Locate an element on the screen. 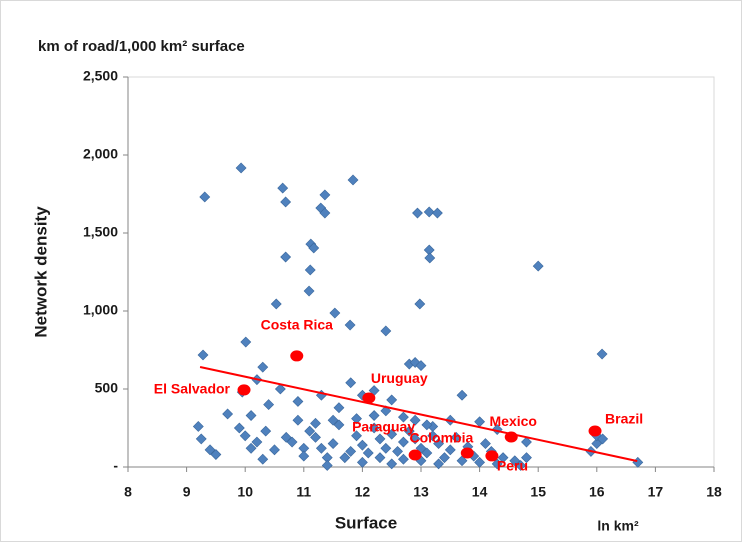 This screenshot has width=742, height=542. trend-line is located at coordinates (418, 414).